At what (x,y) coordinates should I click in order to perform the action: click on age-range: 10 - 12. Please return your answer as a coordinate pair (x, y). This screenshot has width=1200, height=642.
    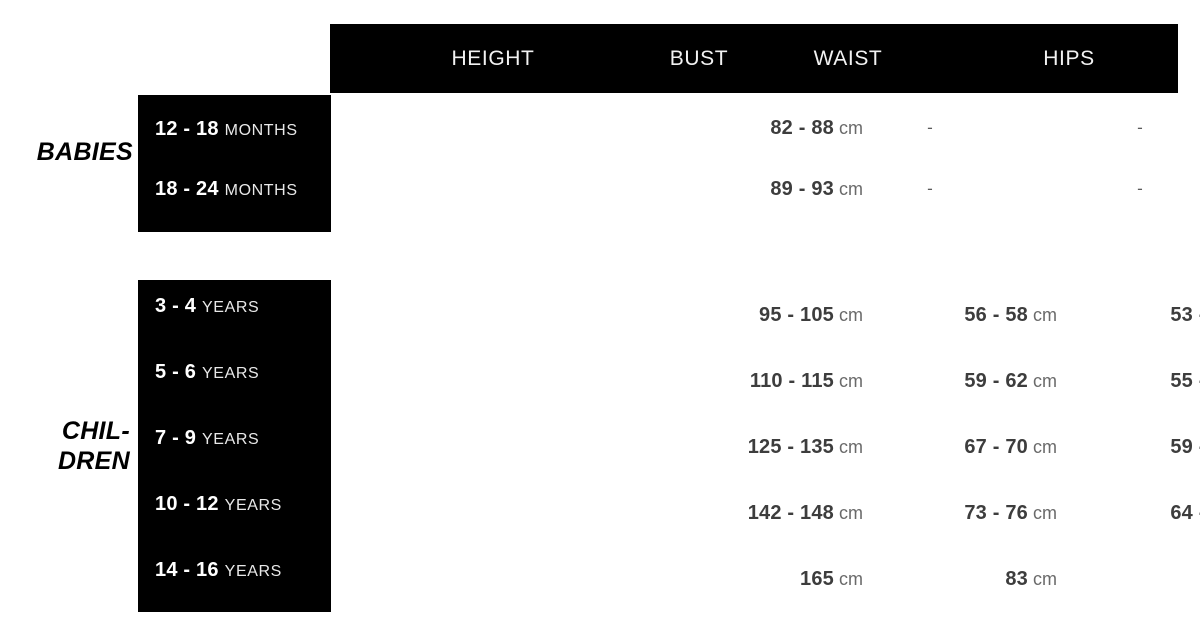
    Looking at the image, I should click on (187, 504).